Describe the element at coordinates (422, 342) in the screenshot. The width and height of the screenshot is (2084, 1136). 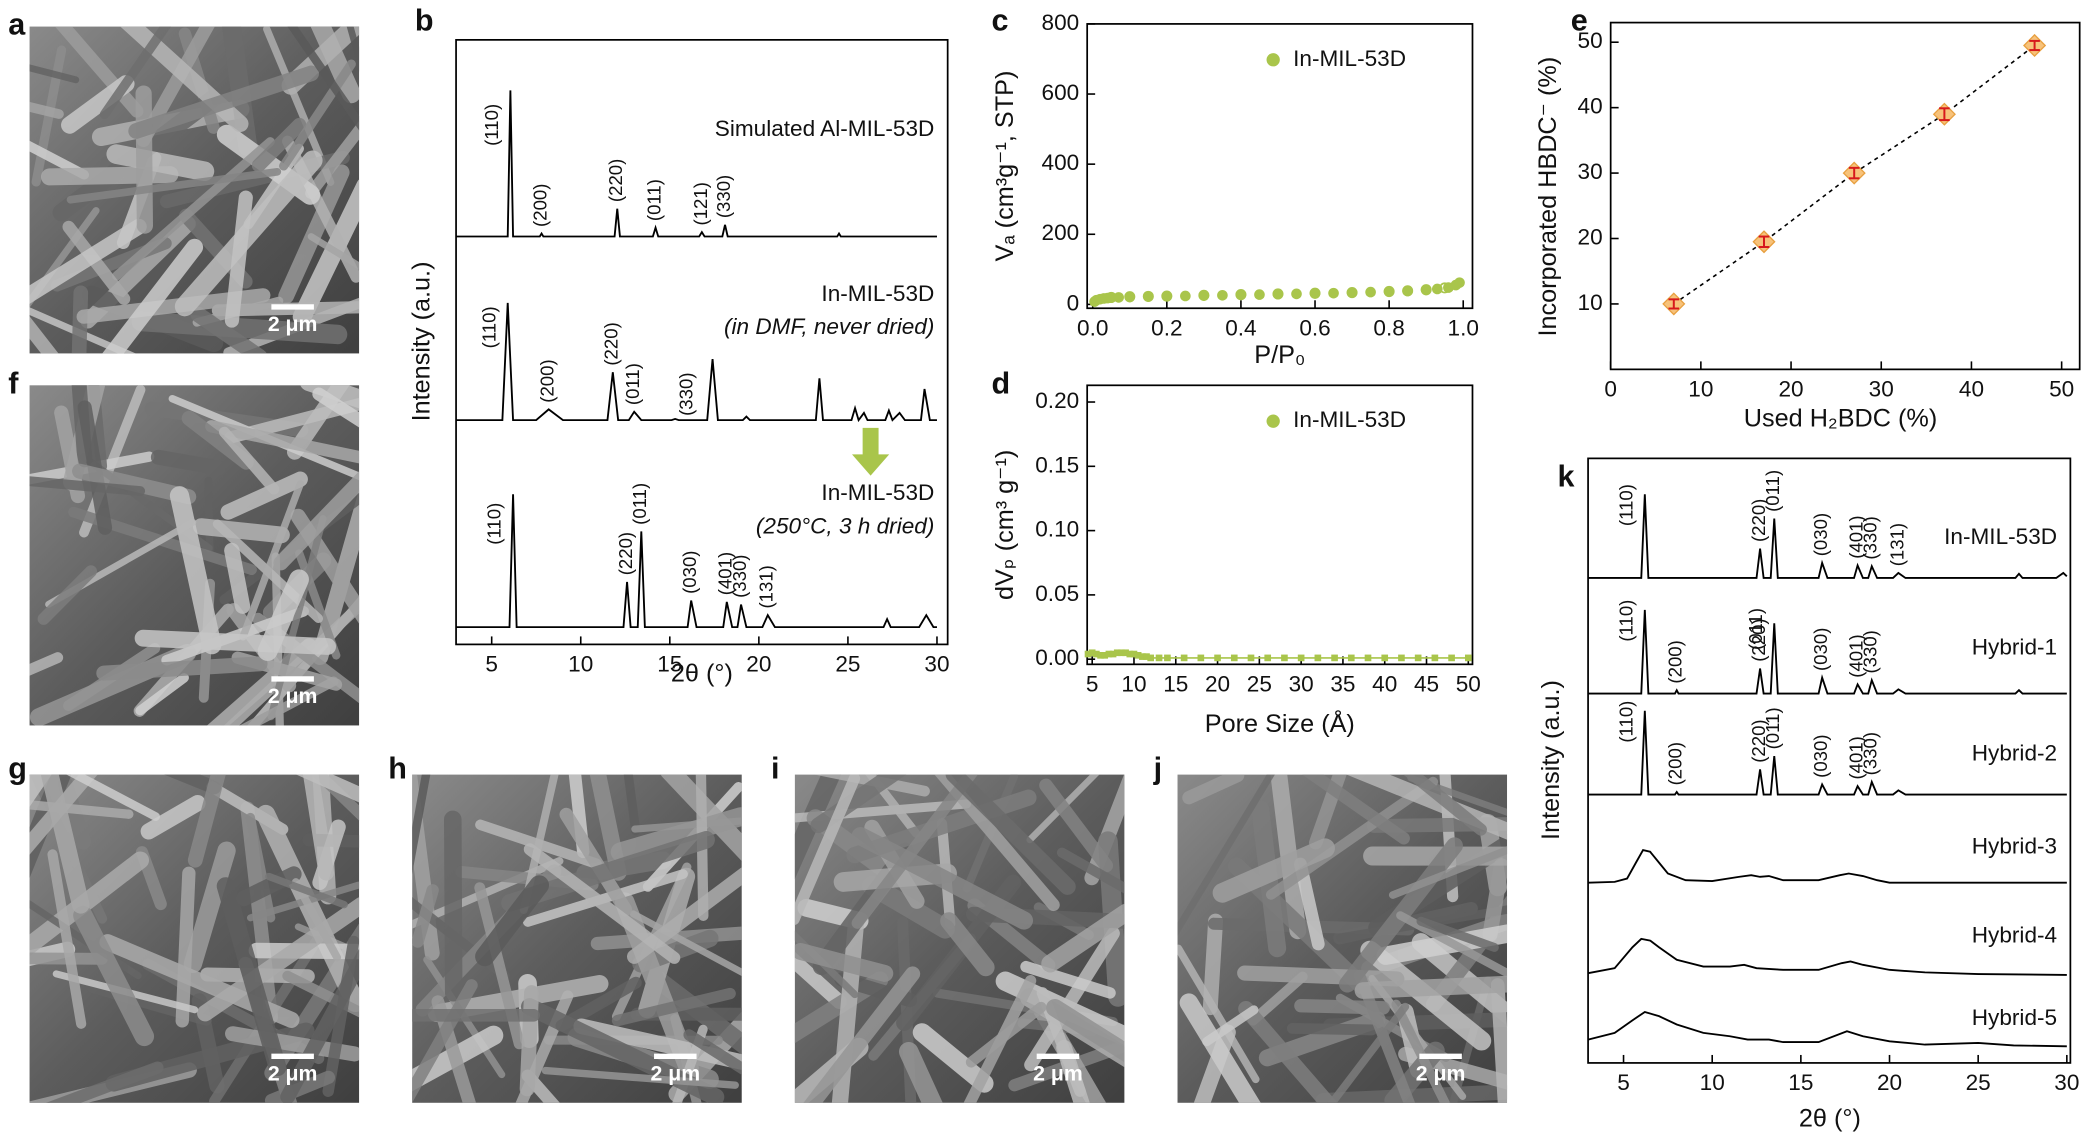
I see `y-axis-label: Intensity (a.u.)` at that location.